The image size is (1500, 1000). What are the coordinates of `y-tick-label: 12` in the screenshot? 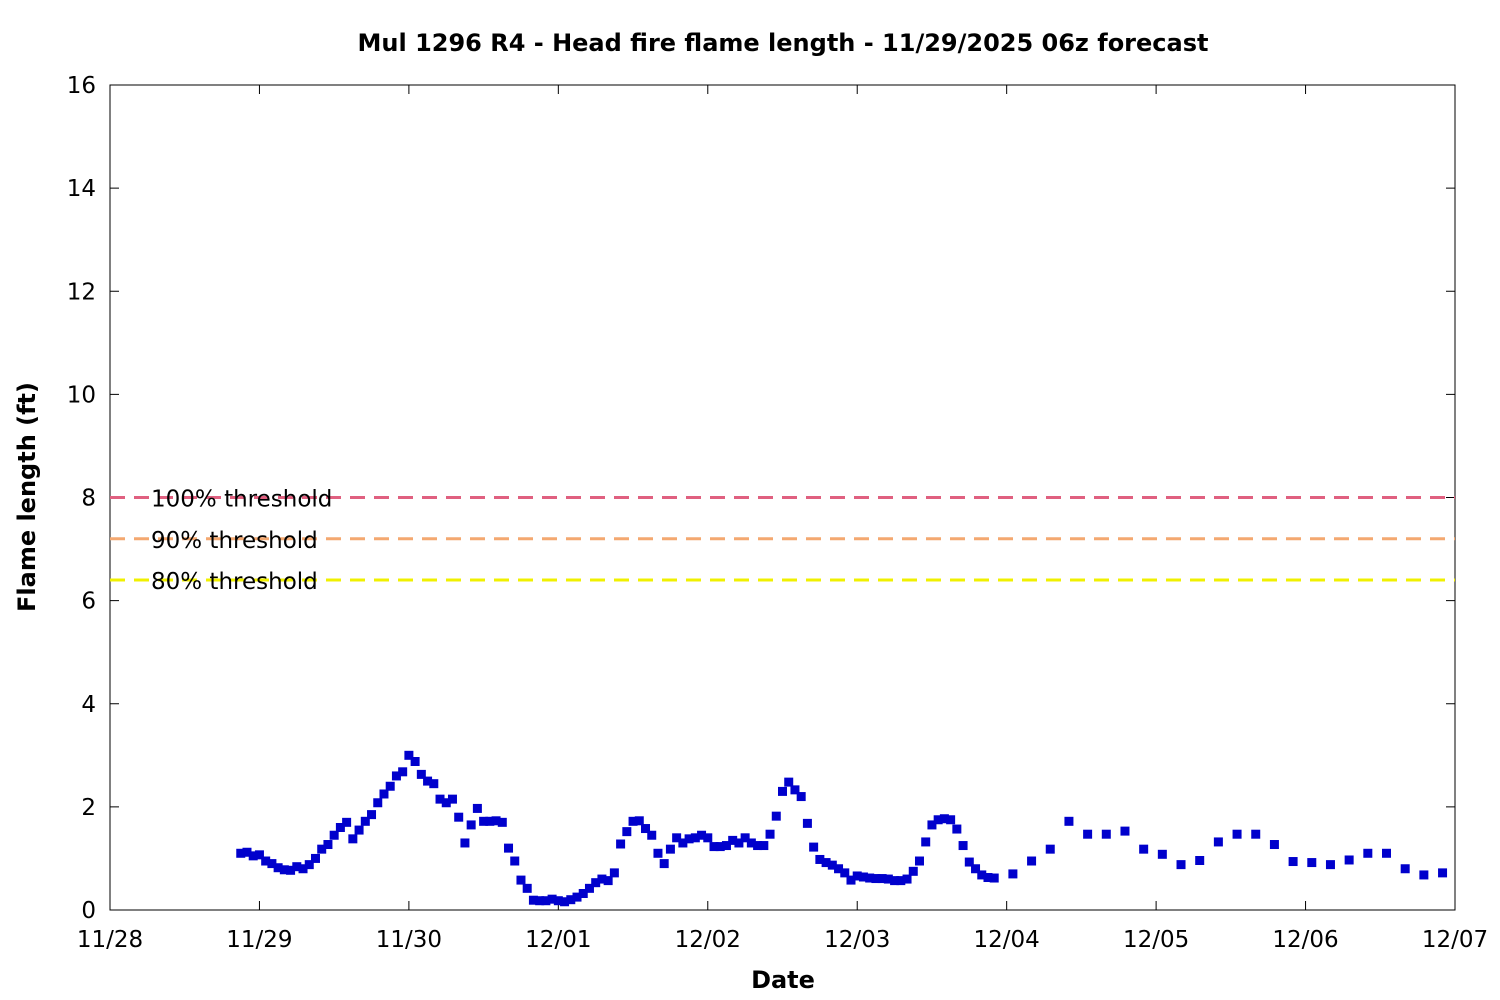 It's located at (81, 292).